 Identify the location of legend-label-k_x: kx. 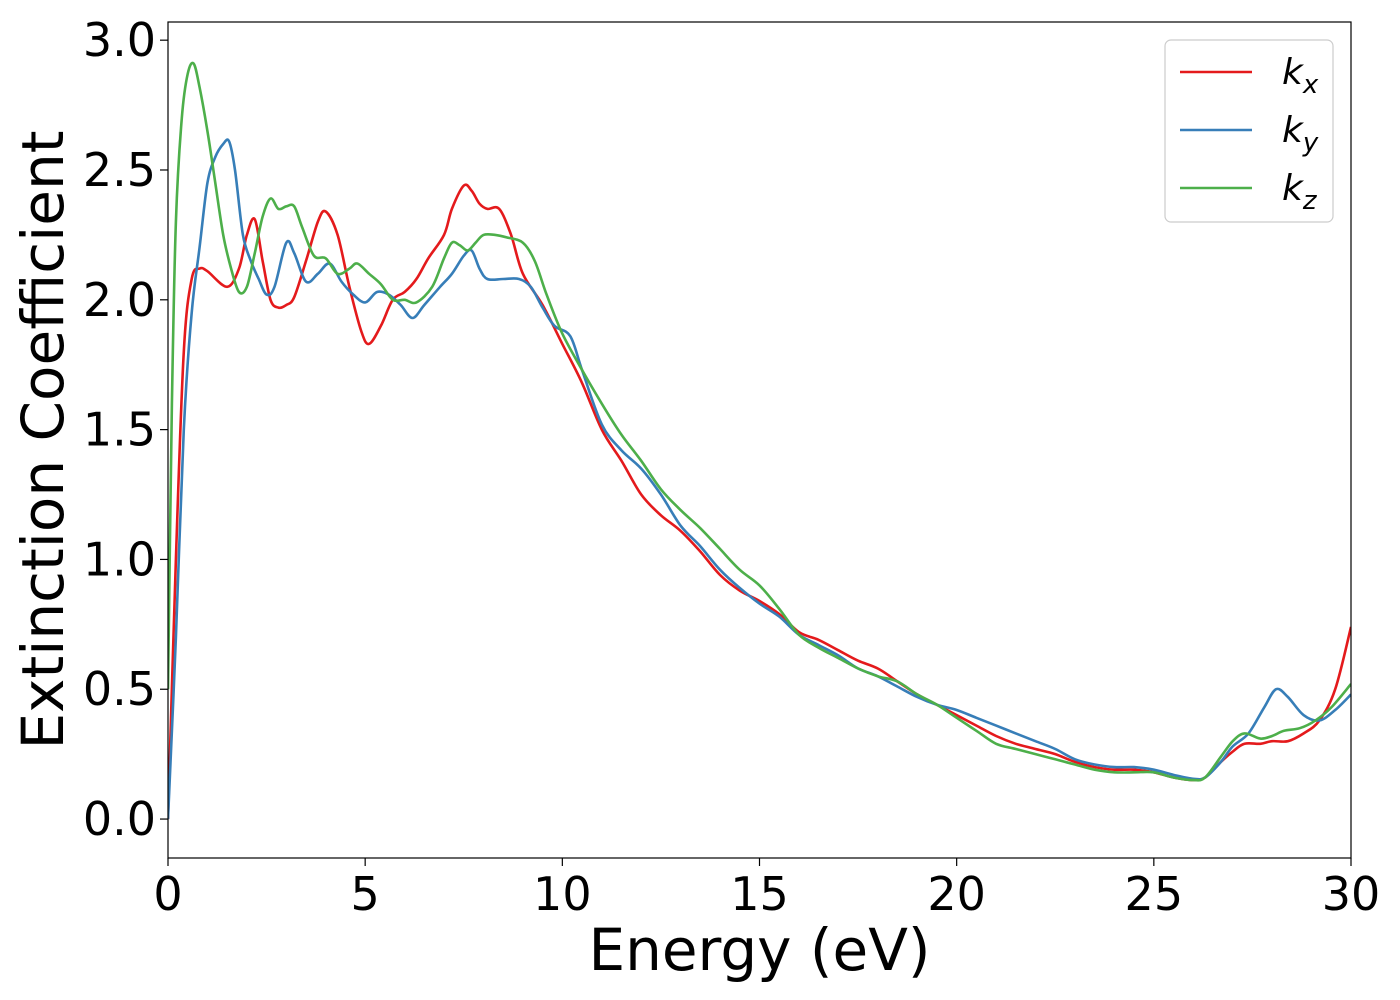
(1300, 76).